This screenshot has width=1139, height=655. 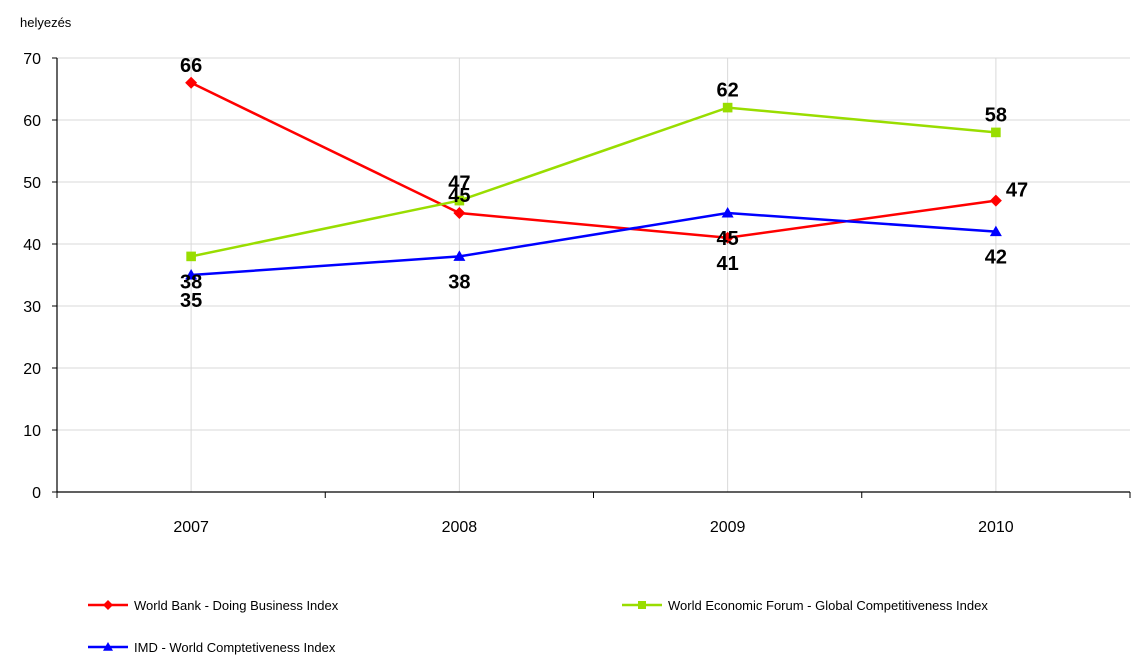 I want to click on y-tick-label: 20, so click(x=32, y=369).